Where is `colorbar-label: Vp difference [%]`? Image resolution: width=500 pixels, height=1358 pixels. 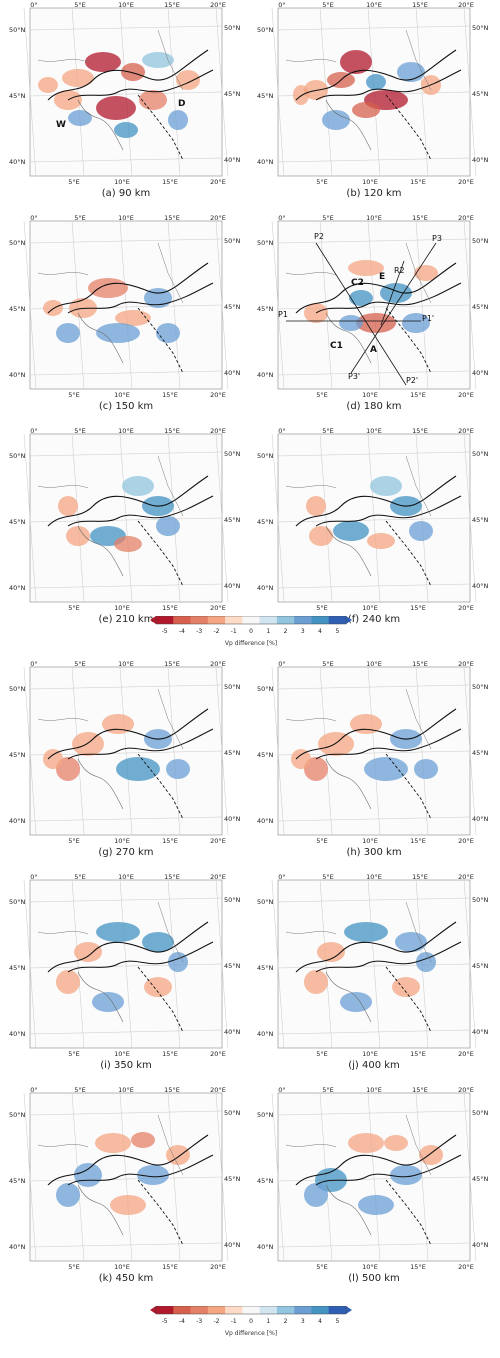
colorbar-label: Vp difference [%] is located at coordinates (251, 643).